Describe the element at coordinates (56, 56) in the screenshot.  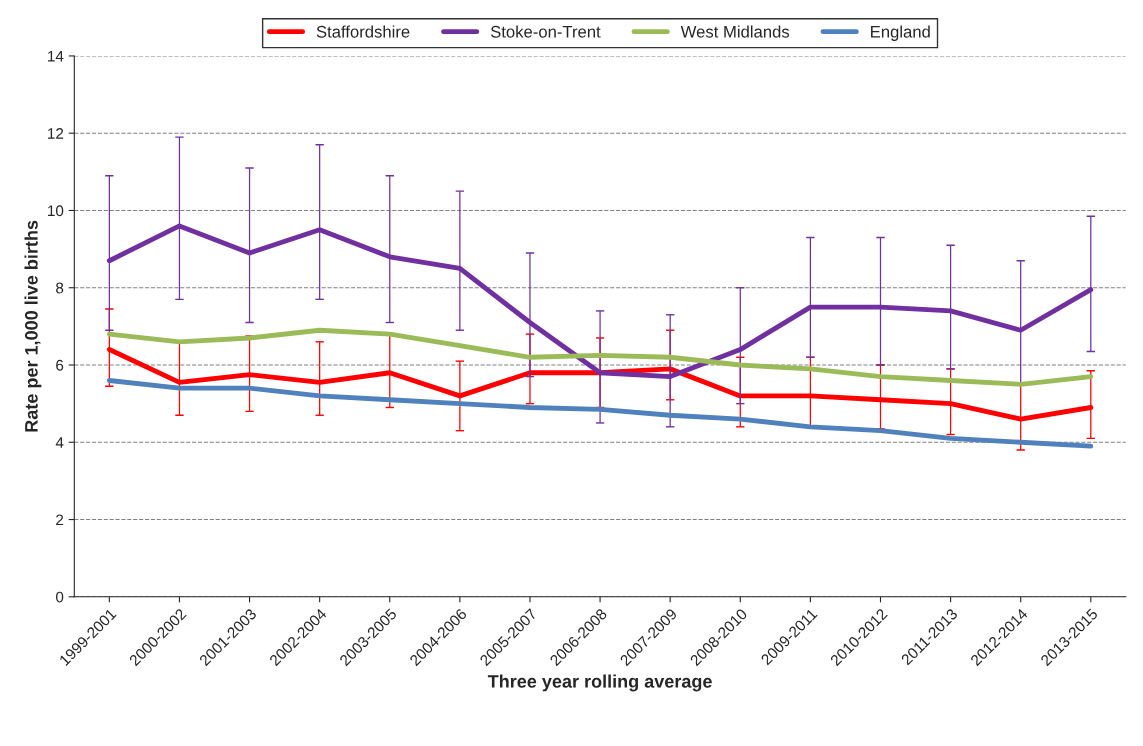
I see `y-tick-label: 14` at that location.